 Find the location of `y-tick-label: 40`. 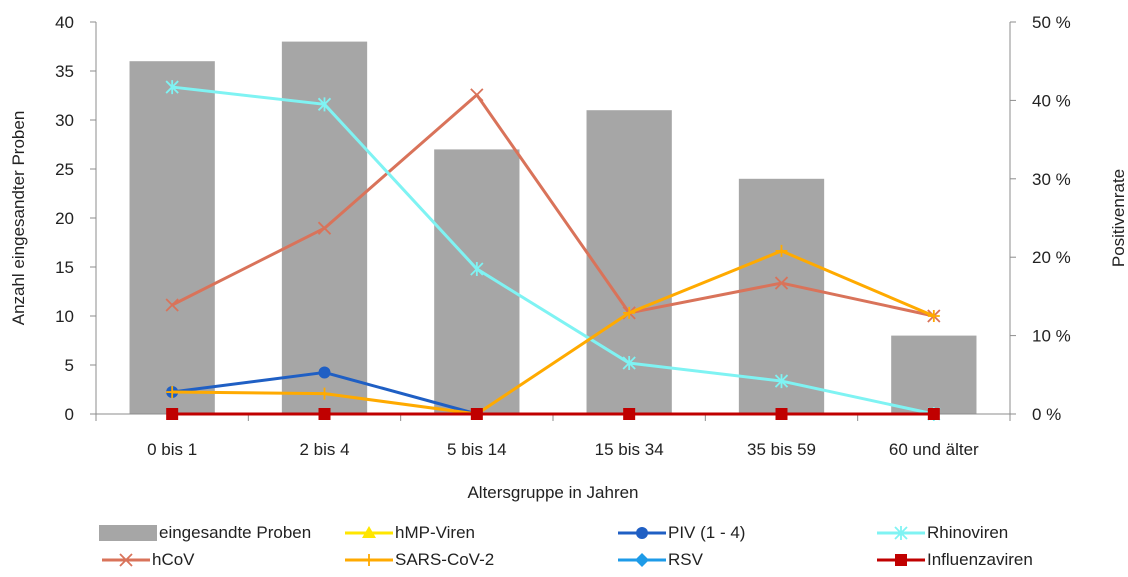

y-tick-label: 40 is located at coordinates (64, 22).